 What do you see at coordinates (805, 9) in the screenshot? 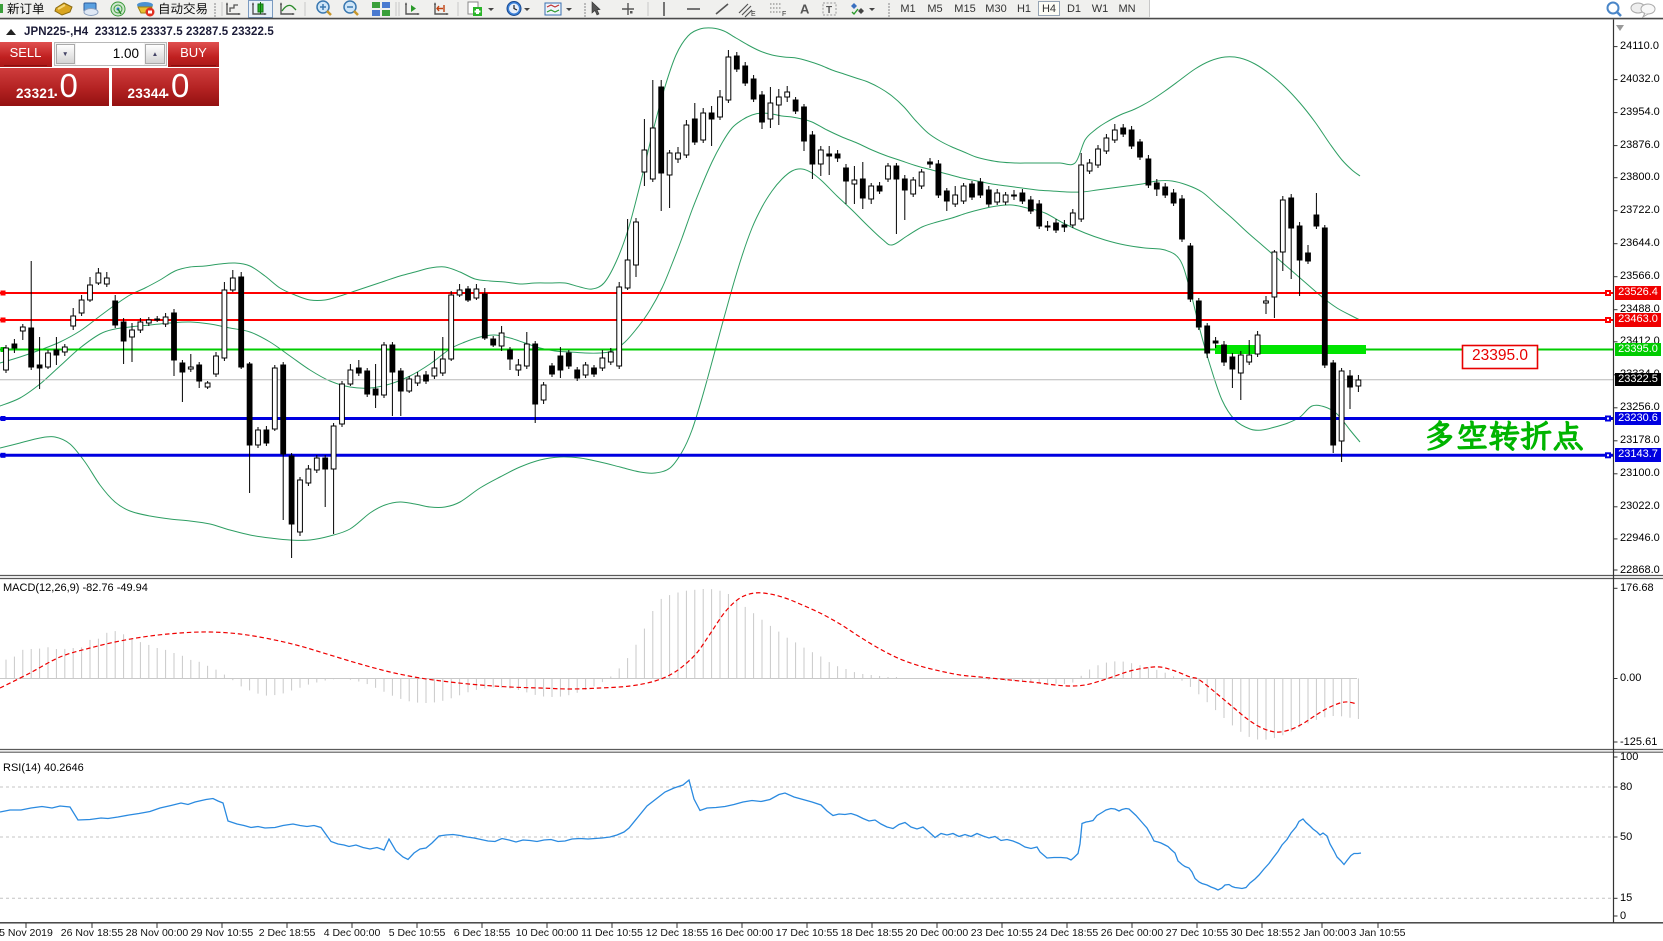
I see `svg-text: A` at bounding box center [805, 9].